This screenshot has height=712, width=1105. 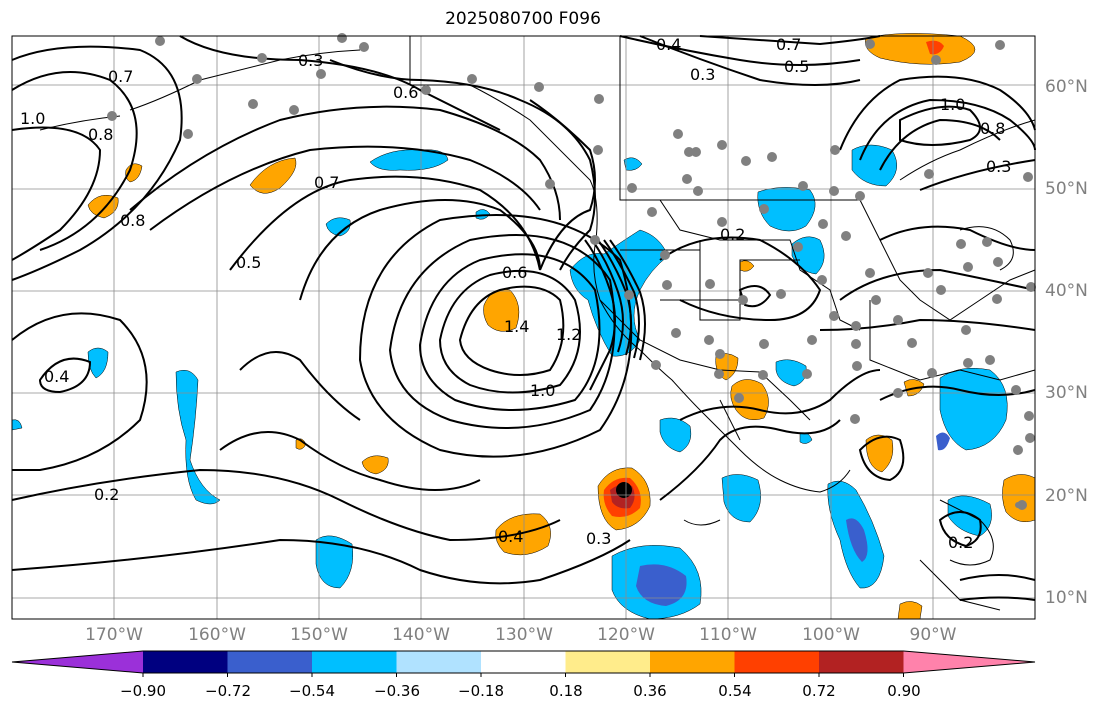 I want to click on lon-label-100w: 100°W, so click(x=831, y=635).